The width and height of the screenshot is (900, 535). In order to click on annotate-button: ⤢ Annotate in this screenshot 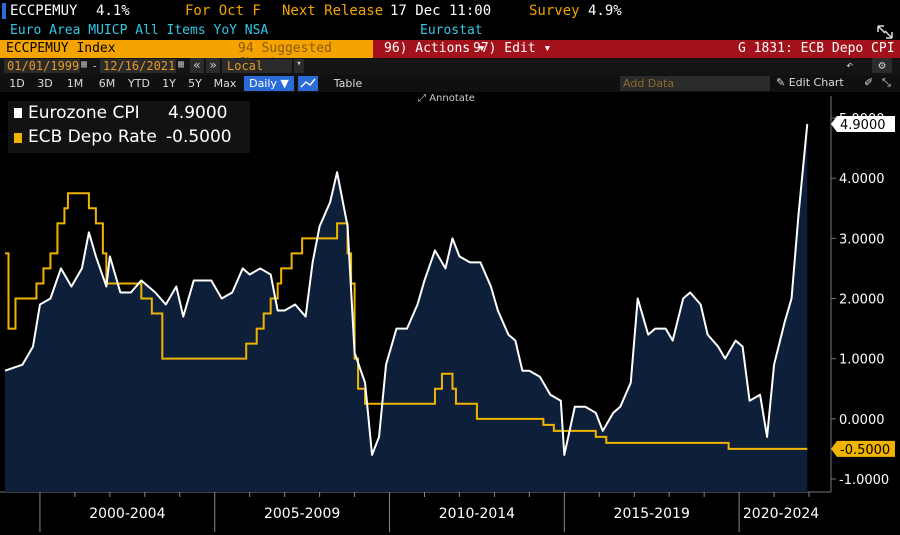, I will do `click(446, 98)`.